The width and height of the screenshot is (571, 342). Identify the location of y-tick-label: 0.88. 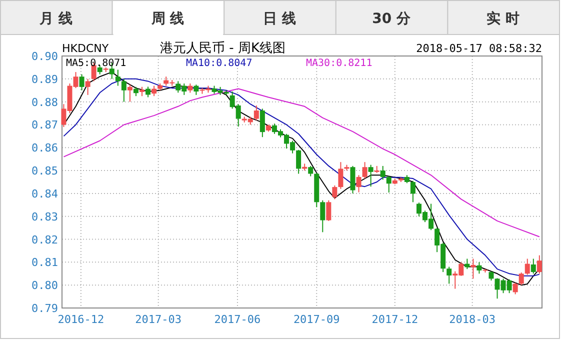
(45, 102).